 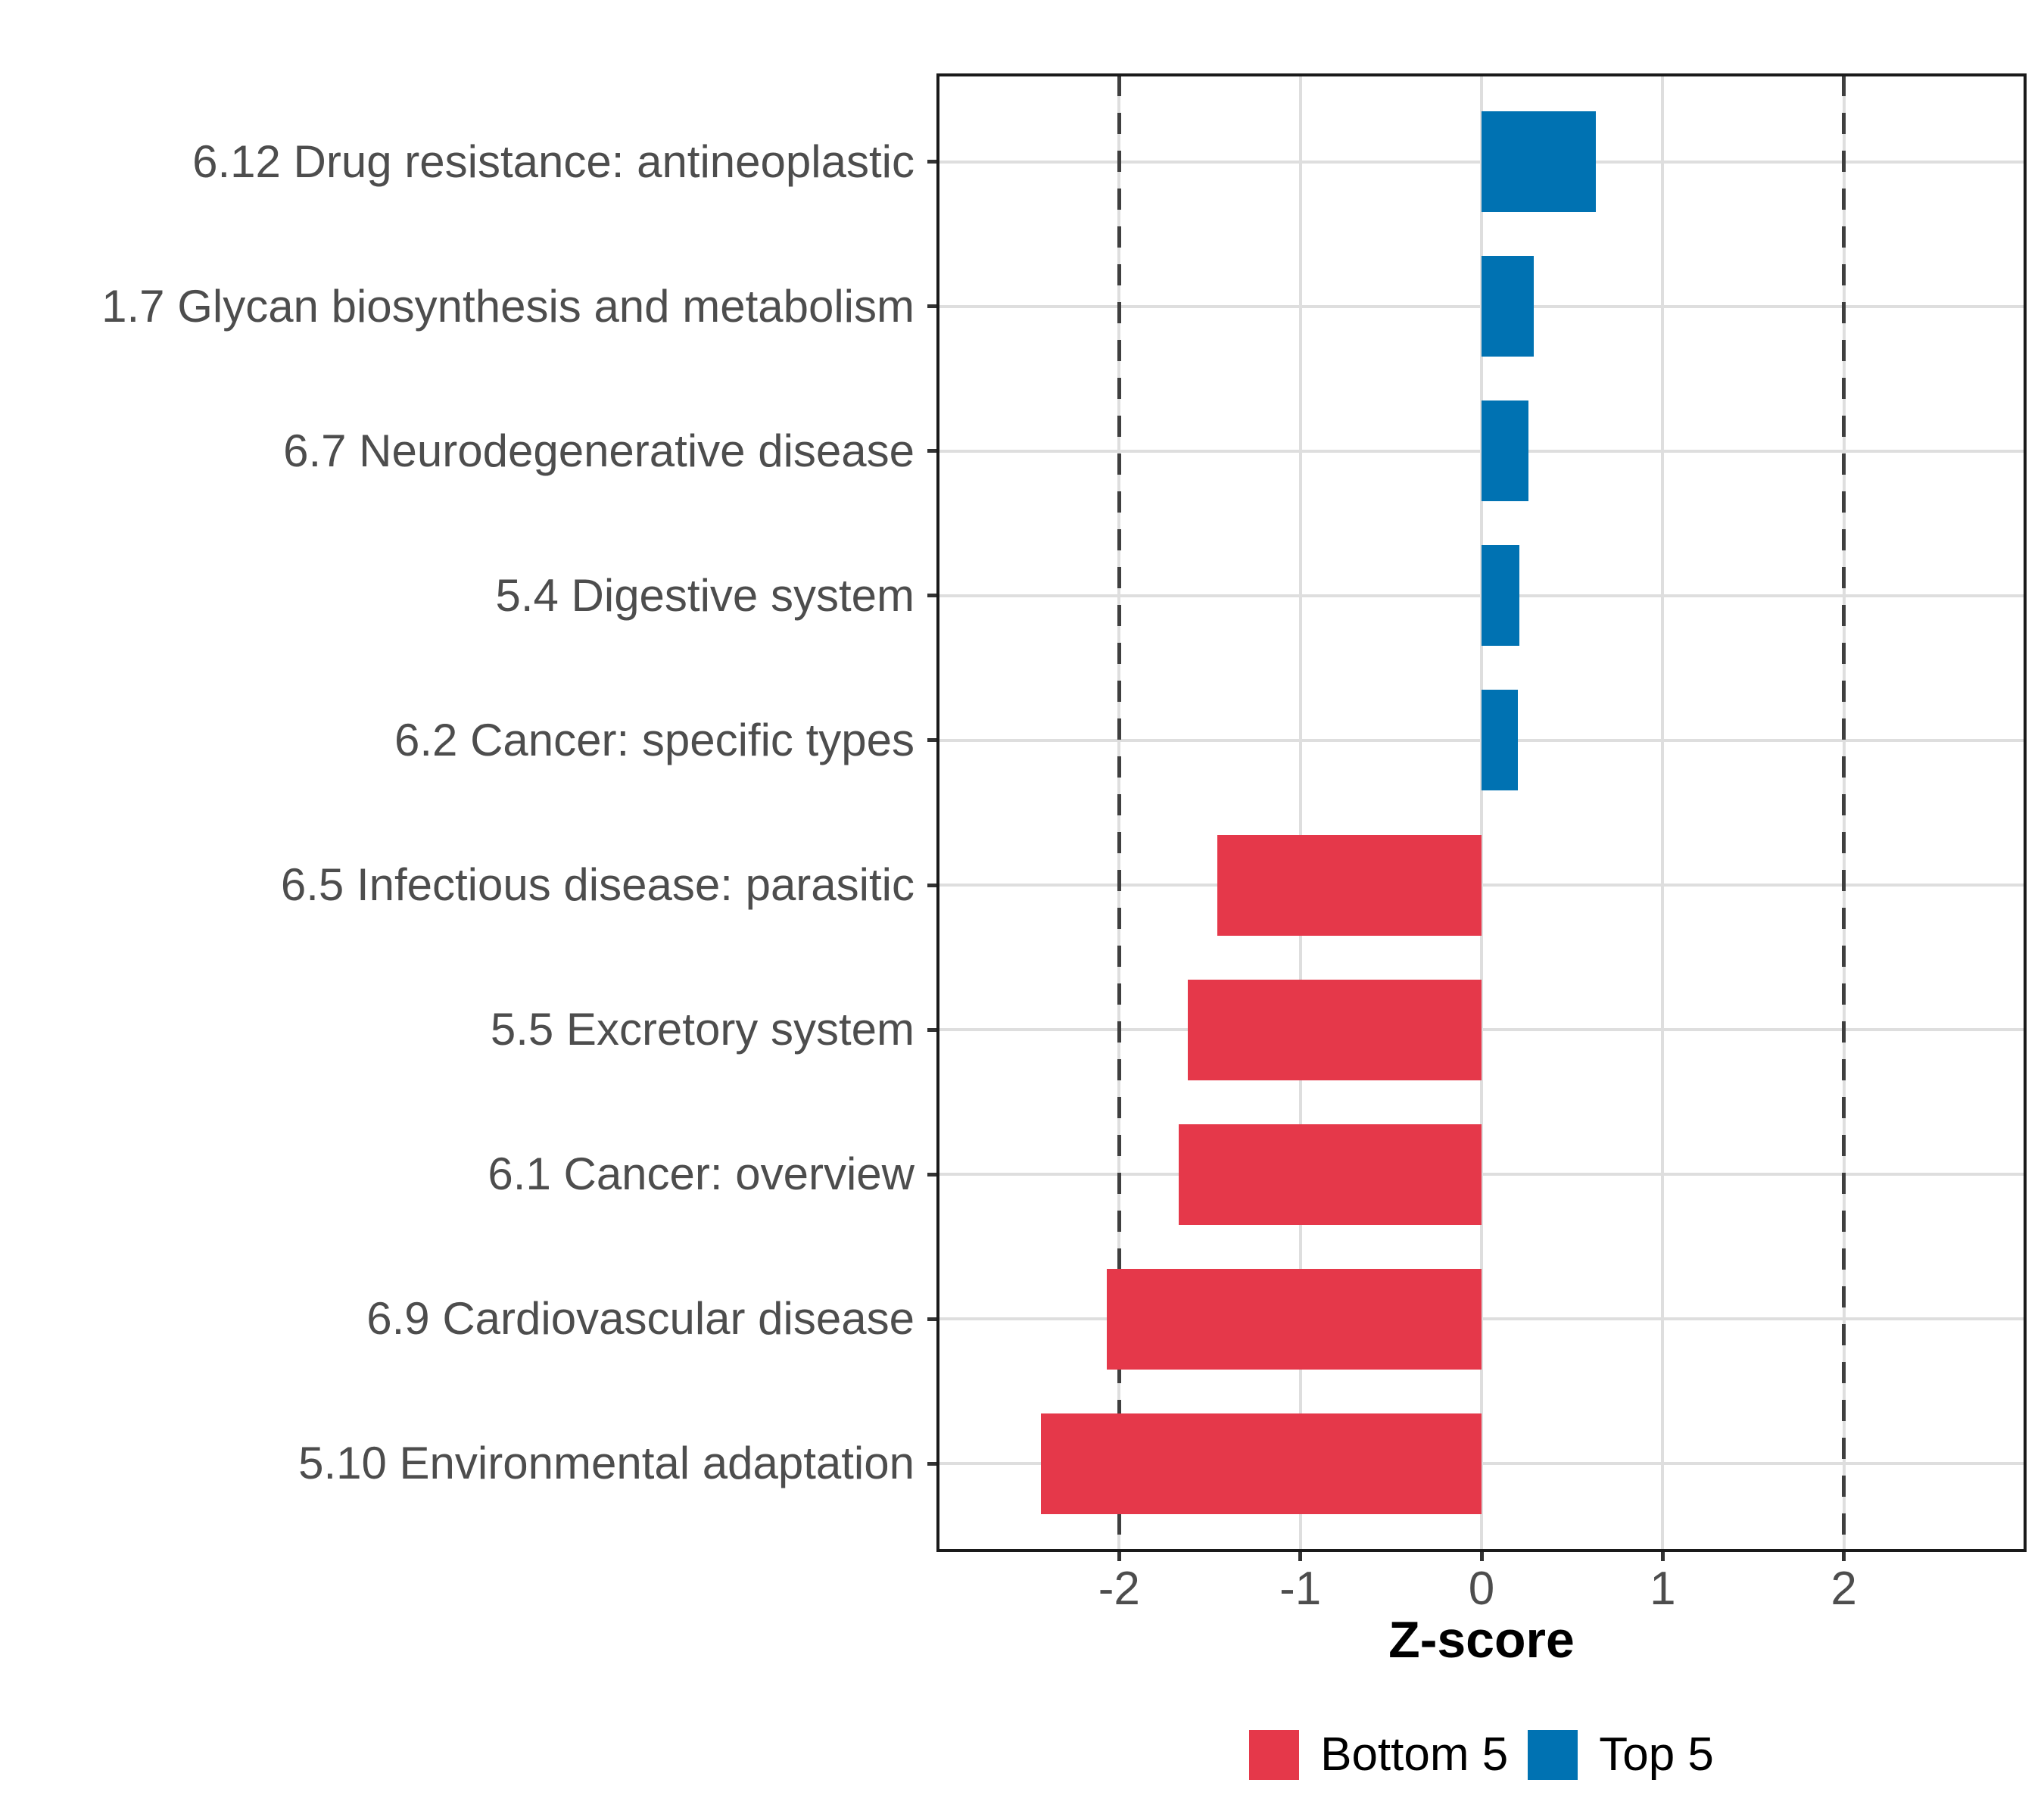 What do you see at coordinates (606, 1463) in the screenshot?
I see `y-axis-label: 5.10 Environmental adaptation` at bounding box center [606, 1463].